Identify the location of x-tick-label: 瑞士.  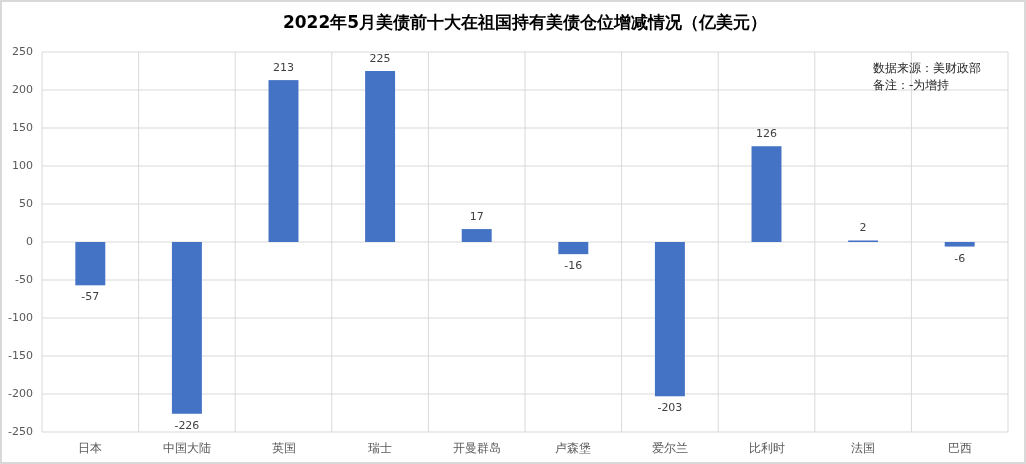
(380, 447).